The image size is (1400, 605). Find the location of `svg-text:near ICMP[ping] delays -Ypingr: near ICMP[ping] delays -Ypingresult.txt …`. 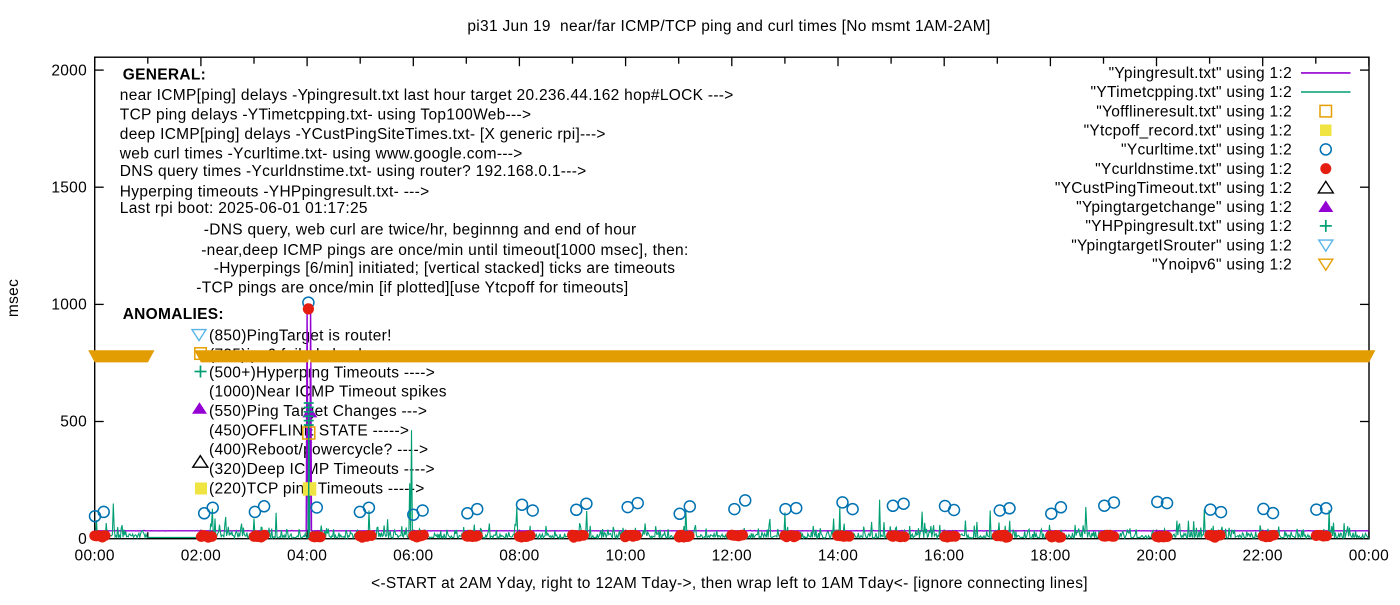

svg-text:near ICMP[ping] delays -Ypingr: near ICMP[ping] delays -Ypingresult.txt … is located at coordinates (427, 95).